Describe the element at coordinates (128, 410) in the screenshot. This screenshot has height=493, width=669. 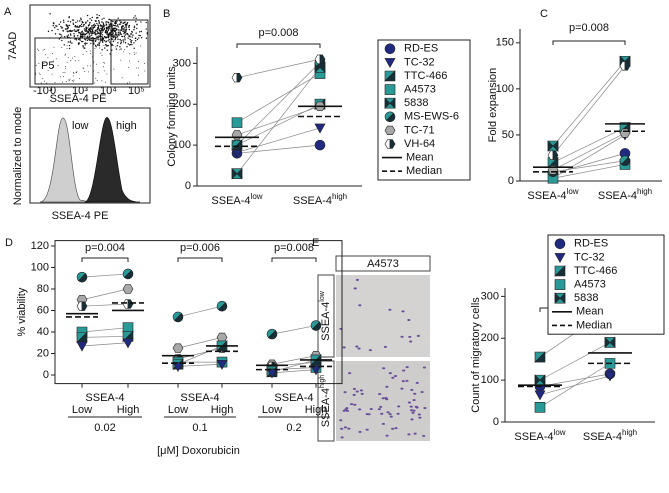
I see `x-tick-label: High` at that location.